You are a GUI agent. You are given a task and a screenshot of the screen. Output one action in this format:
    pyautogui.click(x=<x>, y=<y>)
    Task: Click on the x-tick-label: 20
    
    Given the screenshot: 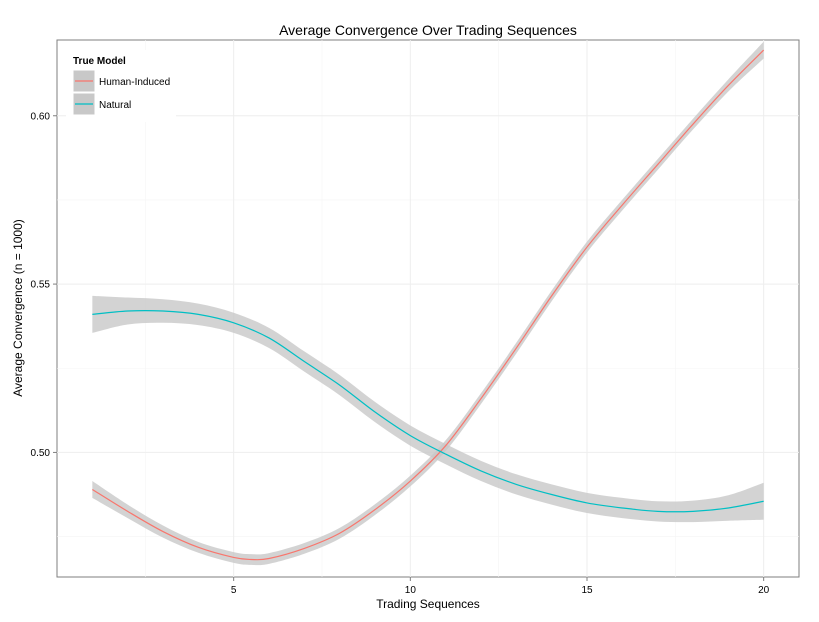 What is the action you would take?
    pyautogui.click(x=764, y=590)
    